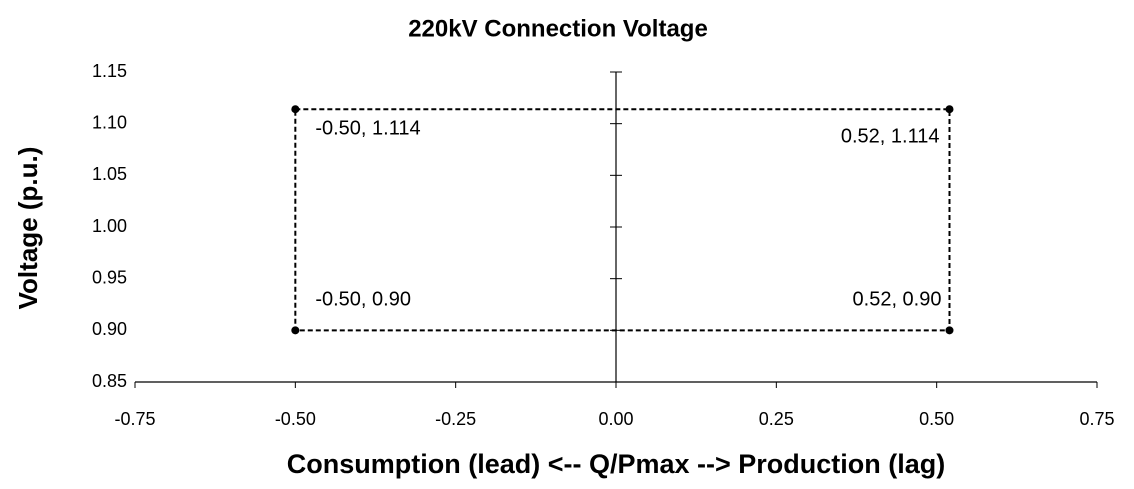  Describe the element at coordinates (890, 136) in the screenshot. I see `data-label: 0.52, 1.114` at that location.